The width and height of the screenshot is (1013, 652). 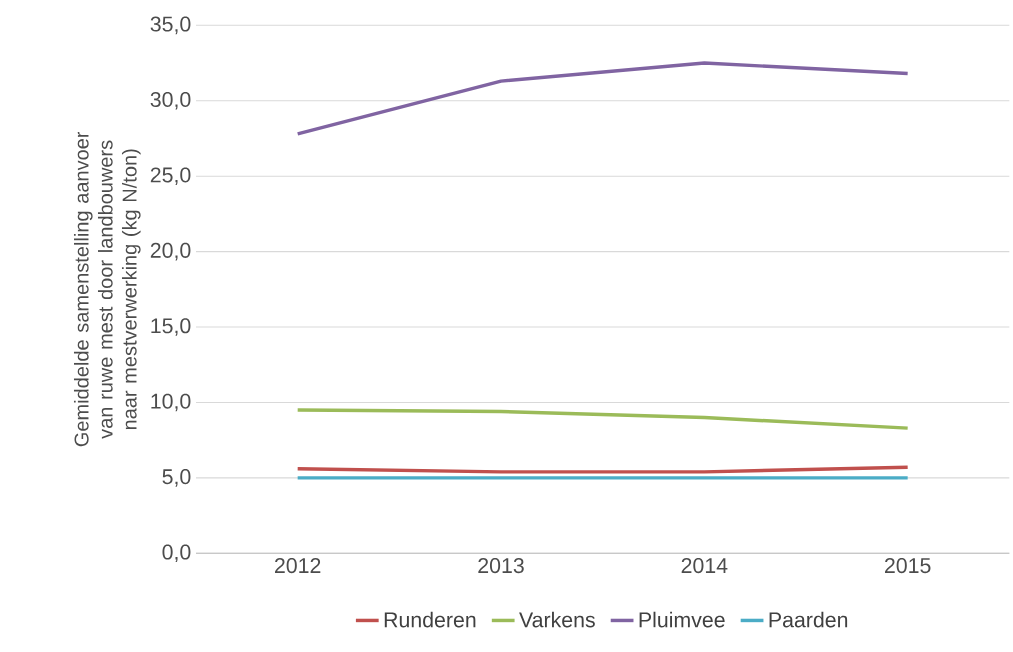 I want to click on legend-label: Varkens, so click(x=557, y=619).